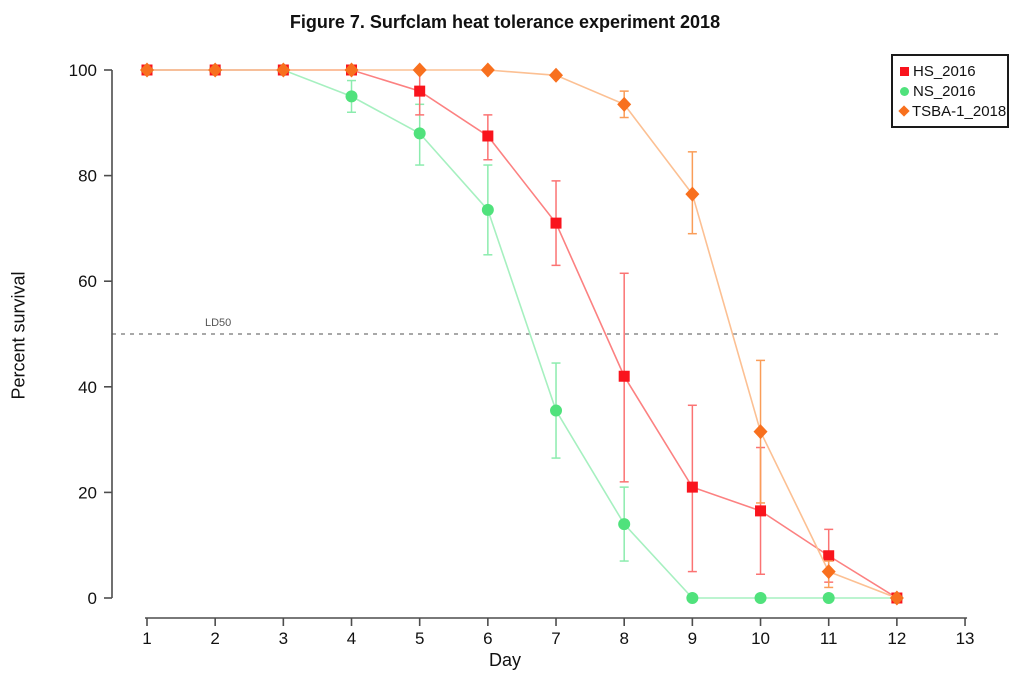 The image size is (1024, 683). Describe the element at coordinates (351, 638) in the screenshot. I see `x-tick-label: 4` at that location.